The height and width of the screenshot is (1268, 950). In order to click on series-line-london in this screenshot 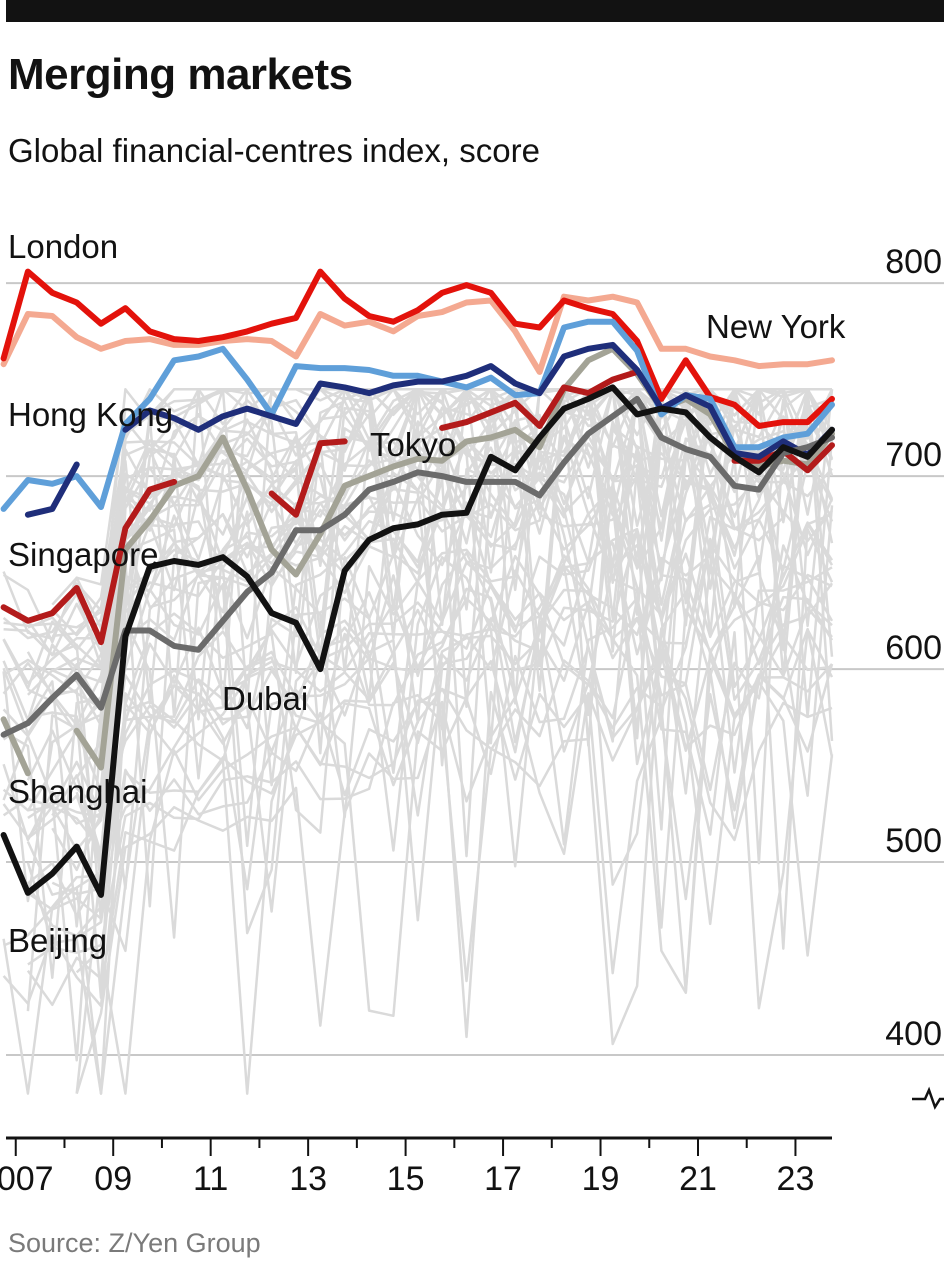, I will do `click(417, 348)`.